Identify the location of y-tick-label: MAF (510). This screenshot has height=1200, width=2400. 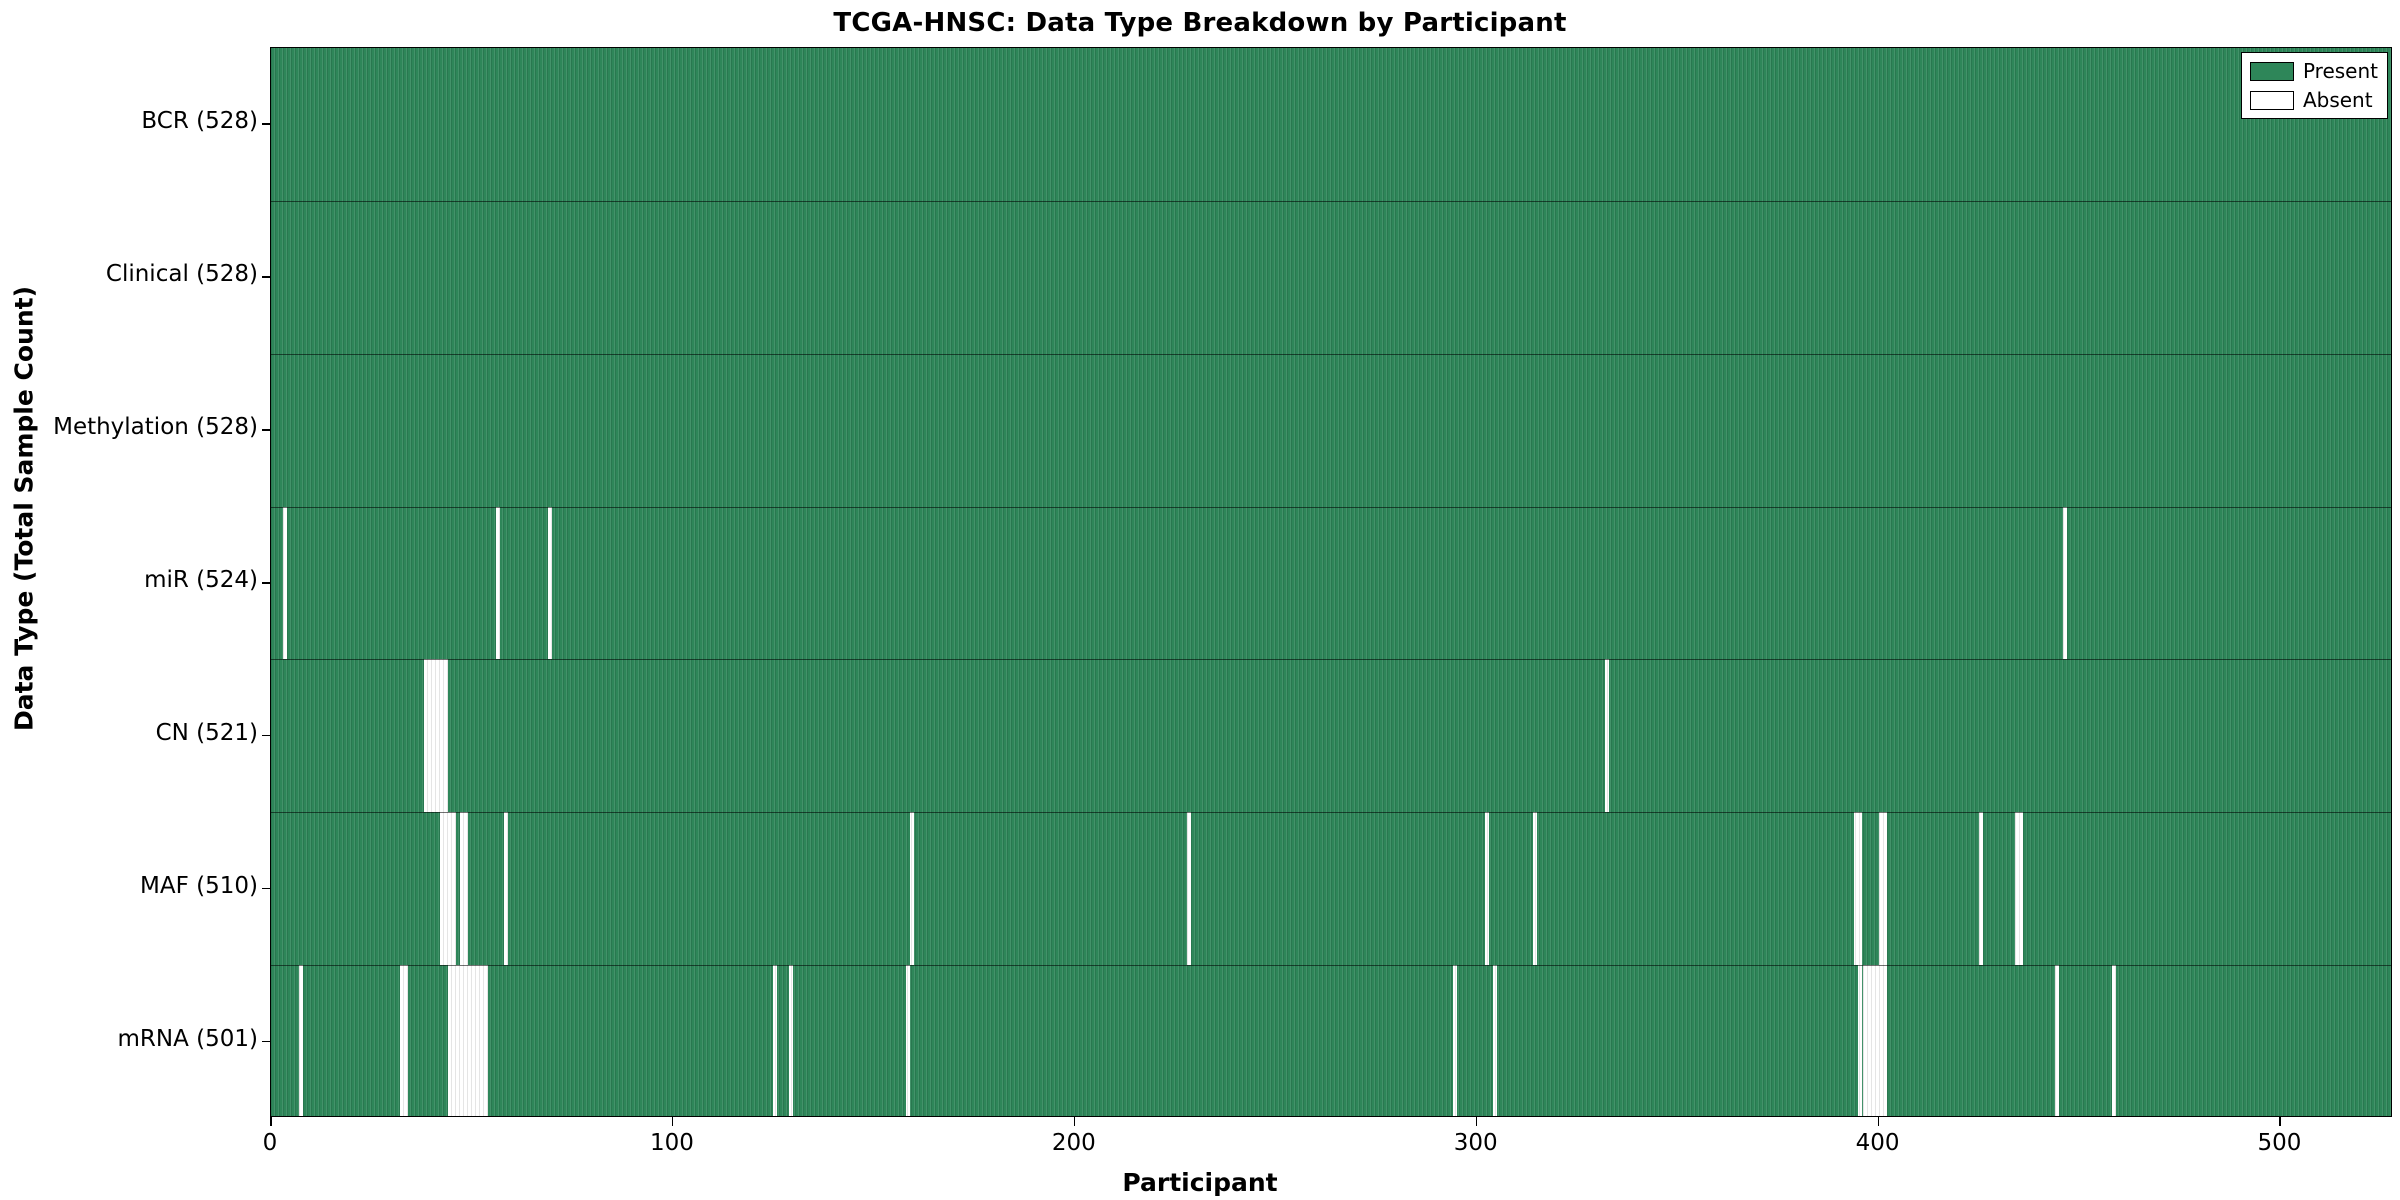
(199, 885).